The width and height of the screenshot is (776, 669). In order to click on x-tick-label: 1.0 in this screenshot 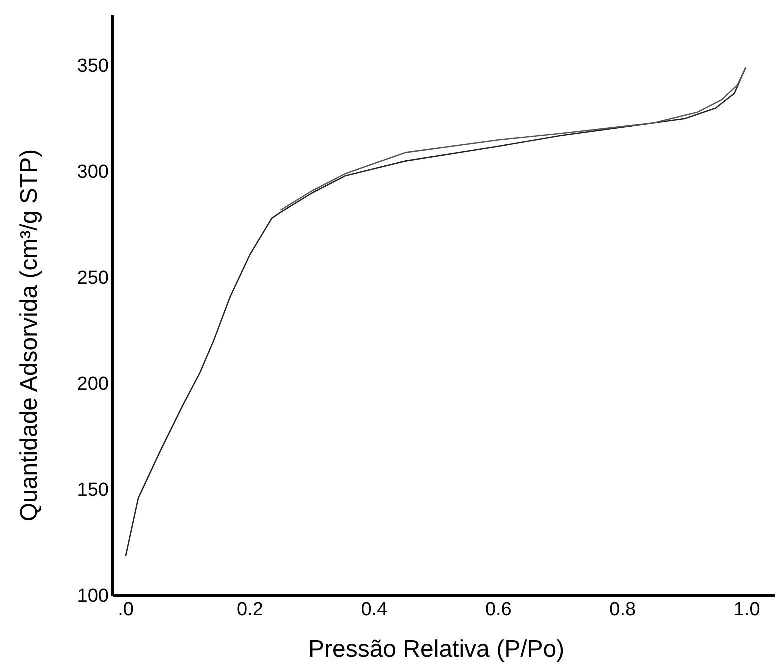, I will do `click(747, 609)`.